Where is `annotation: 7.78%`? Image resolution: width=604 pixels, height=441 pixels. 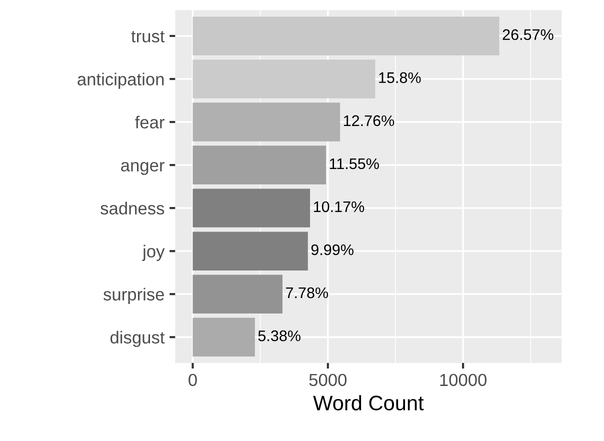 annotation: 7.78% is located at coordinates (307, 292).